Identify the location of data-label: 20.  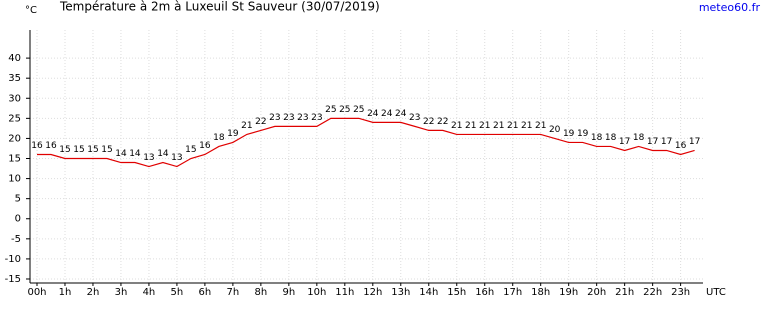
(555, 130).